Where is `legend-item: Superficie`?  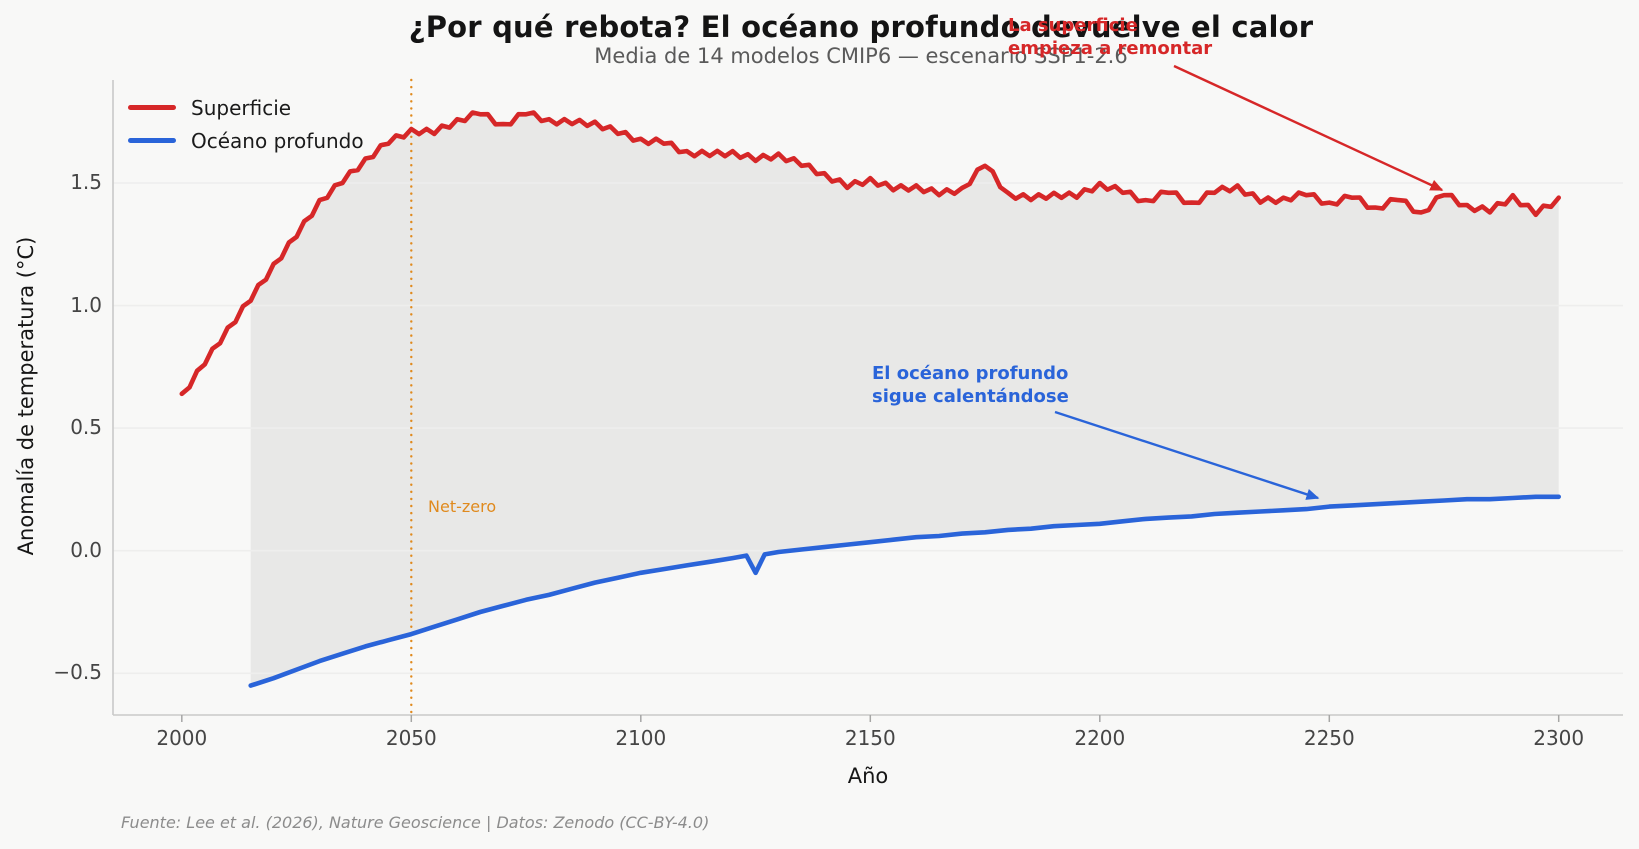 legend-item: Superficie is located at coordinates (246, 107).